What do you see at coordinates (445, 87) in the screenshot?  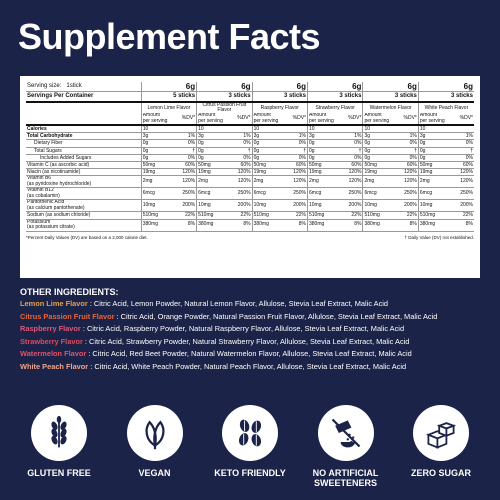 I see `serving-grams: 6g` at bounding box center [445, 87].